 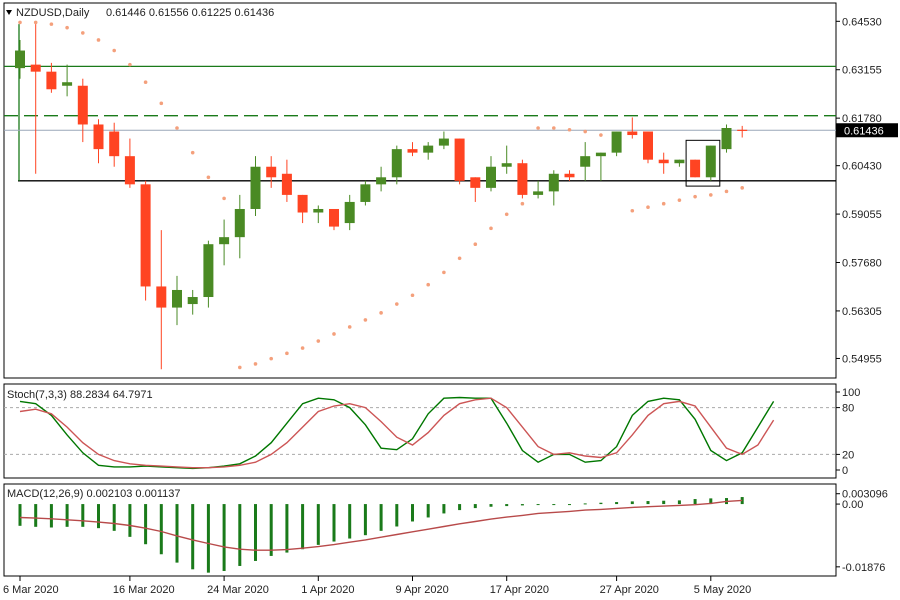 What do you see at coordinates (629, 590) in the screenshot?
I see `time-tick-label: 27 Apr 2020` at bounding box center [629, 590].